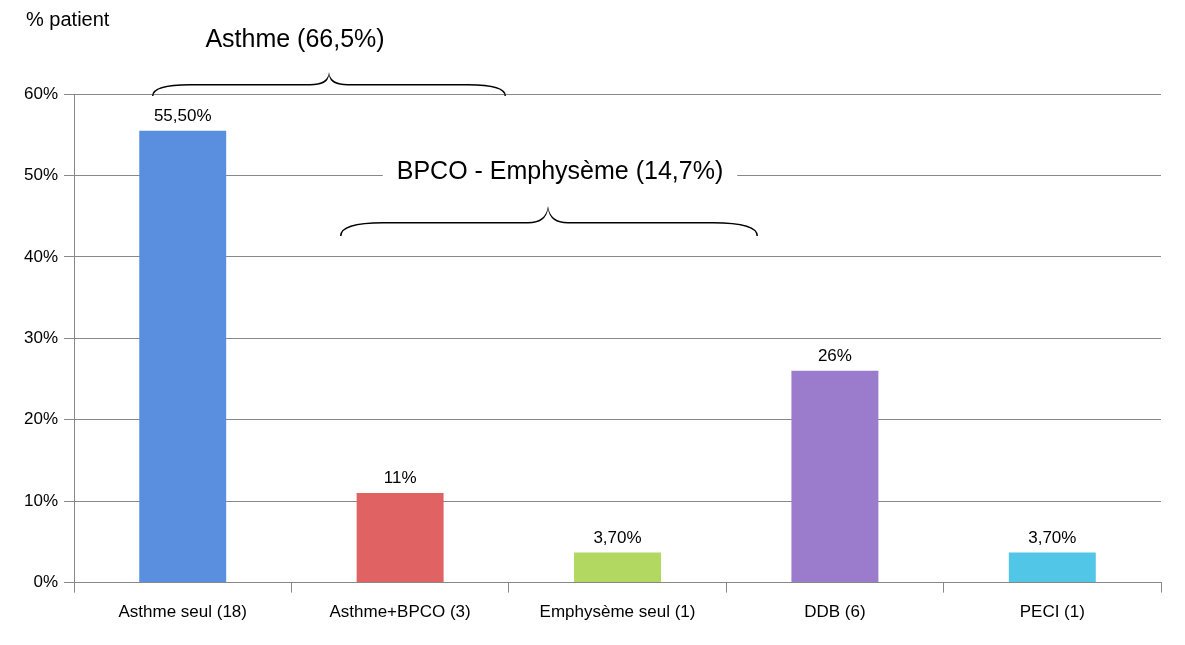  Describe the element at coordinates (1052, 612) in the screenshot. I see `x-tick-label: PECI (1)` at that location.